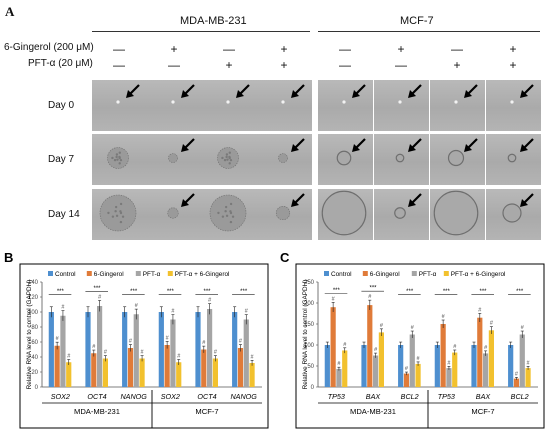  What do you see at coordinates (520, 396) in the screenshot?
I see `x-category-label-5: BCL2` at bounding box center [520, 396].